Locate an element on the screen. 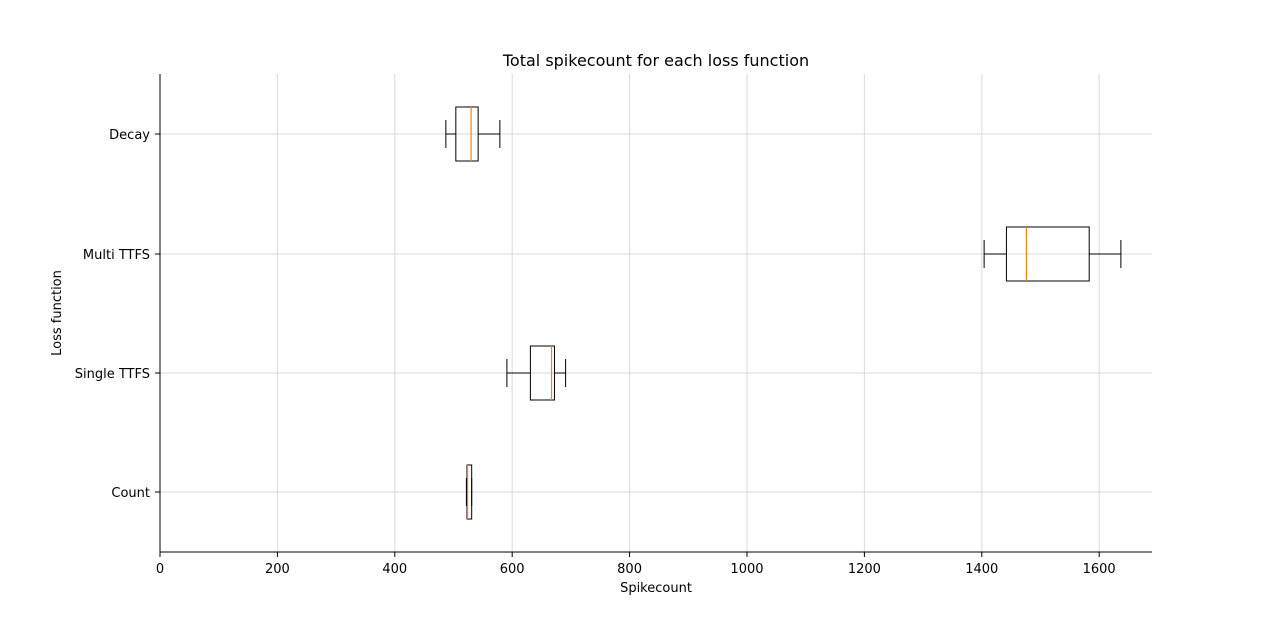  y-tick-label-0: Count is located at coordinates (130, 493).